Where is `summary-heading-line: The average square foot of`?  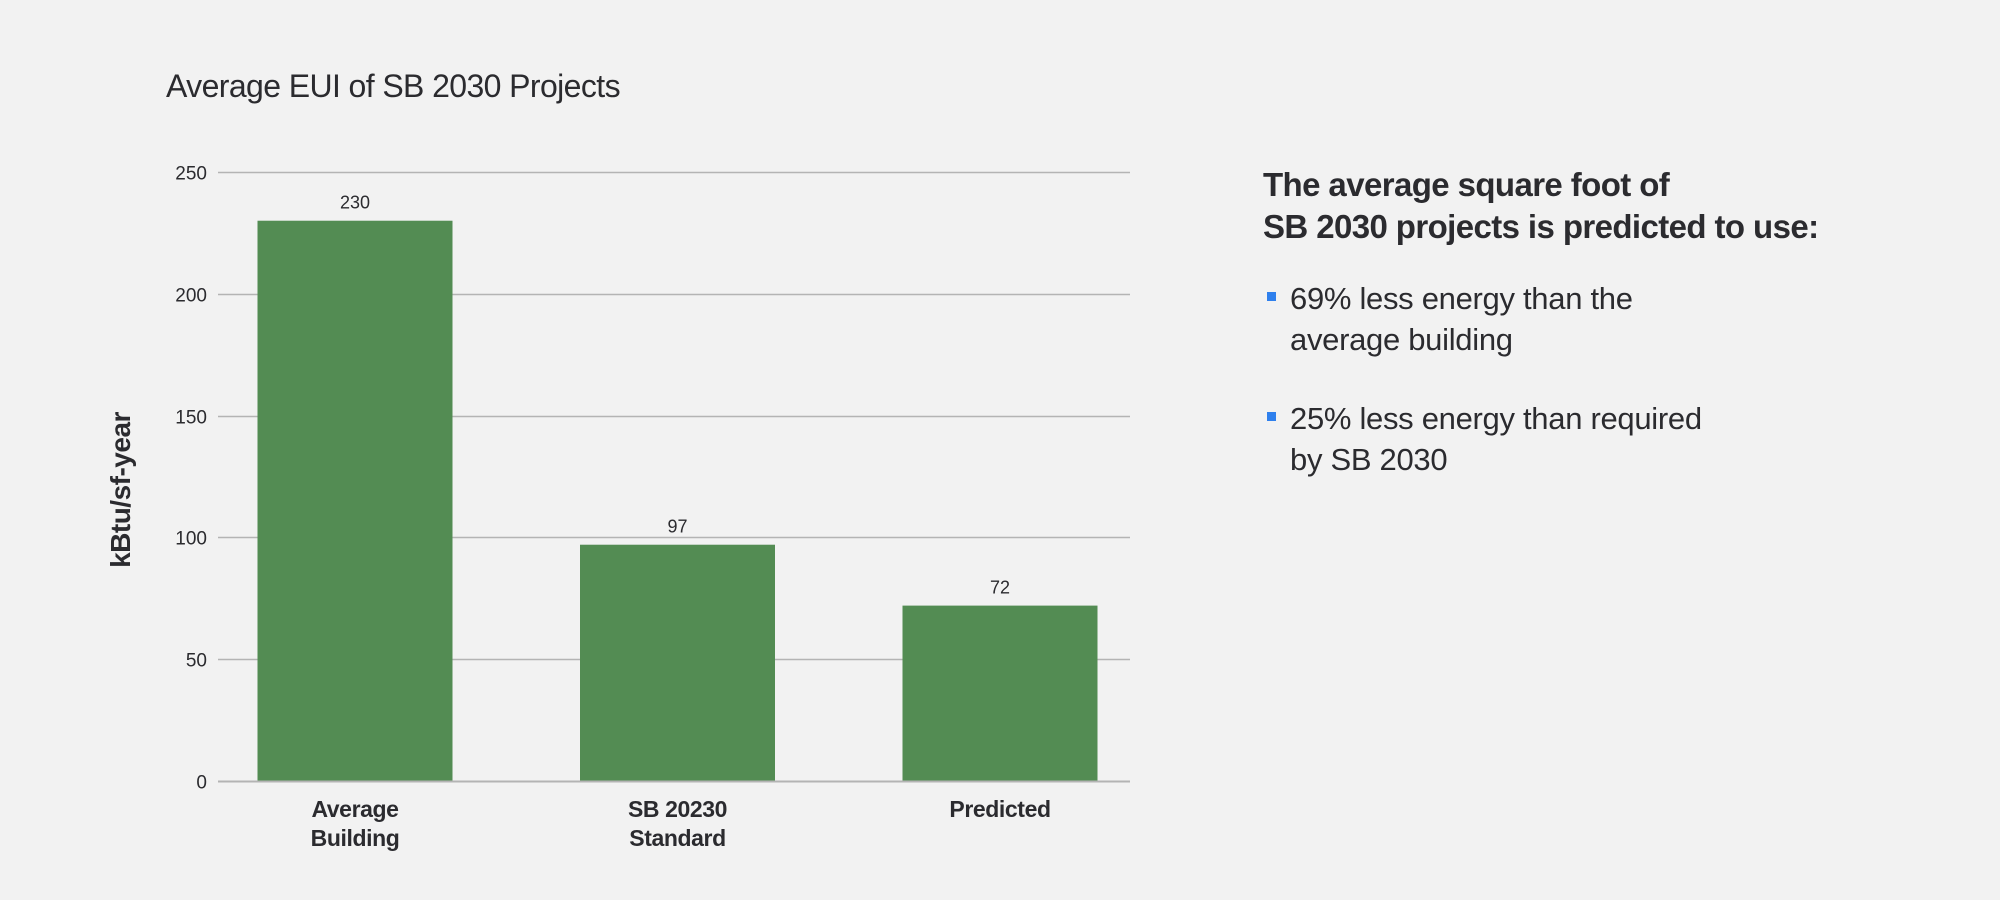
summary-heading-line: The average square foot of is located at coordinates (1466, 184).